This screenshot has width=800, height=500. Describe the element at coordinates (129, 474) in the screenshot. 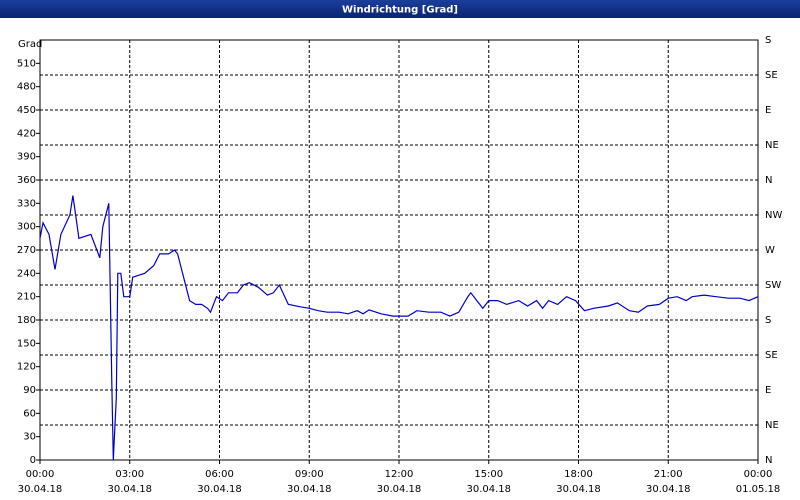

I see `x-tick-label: 03:00` at that location.